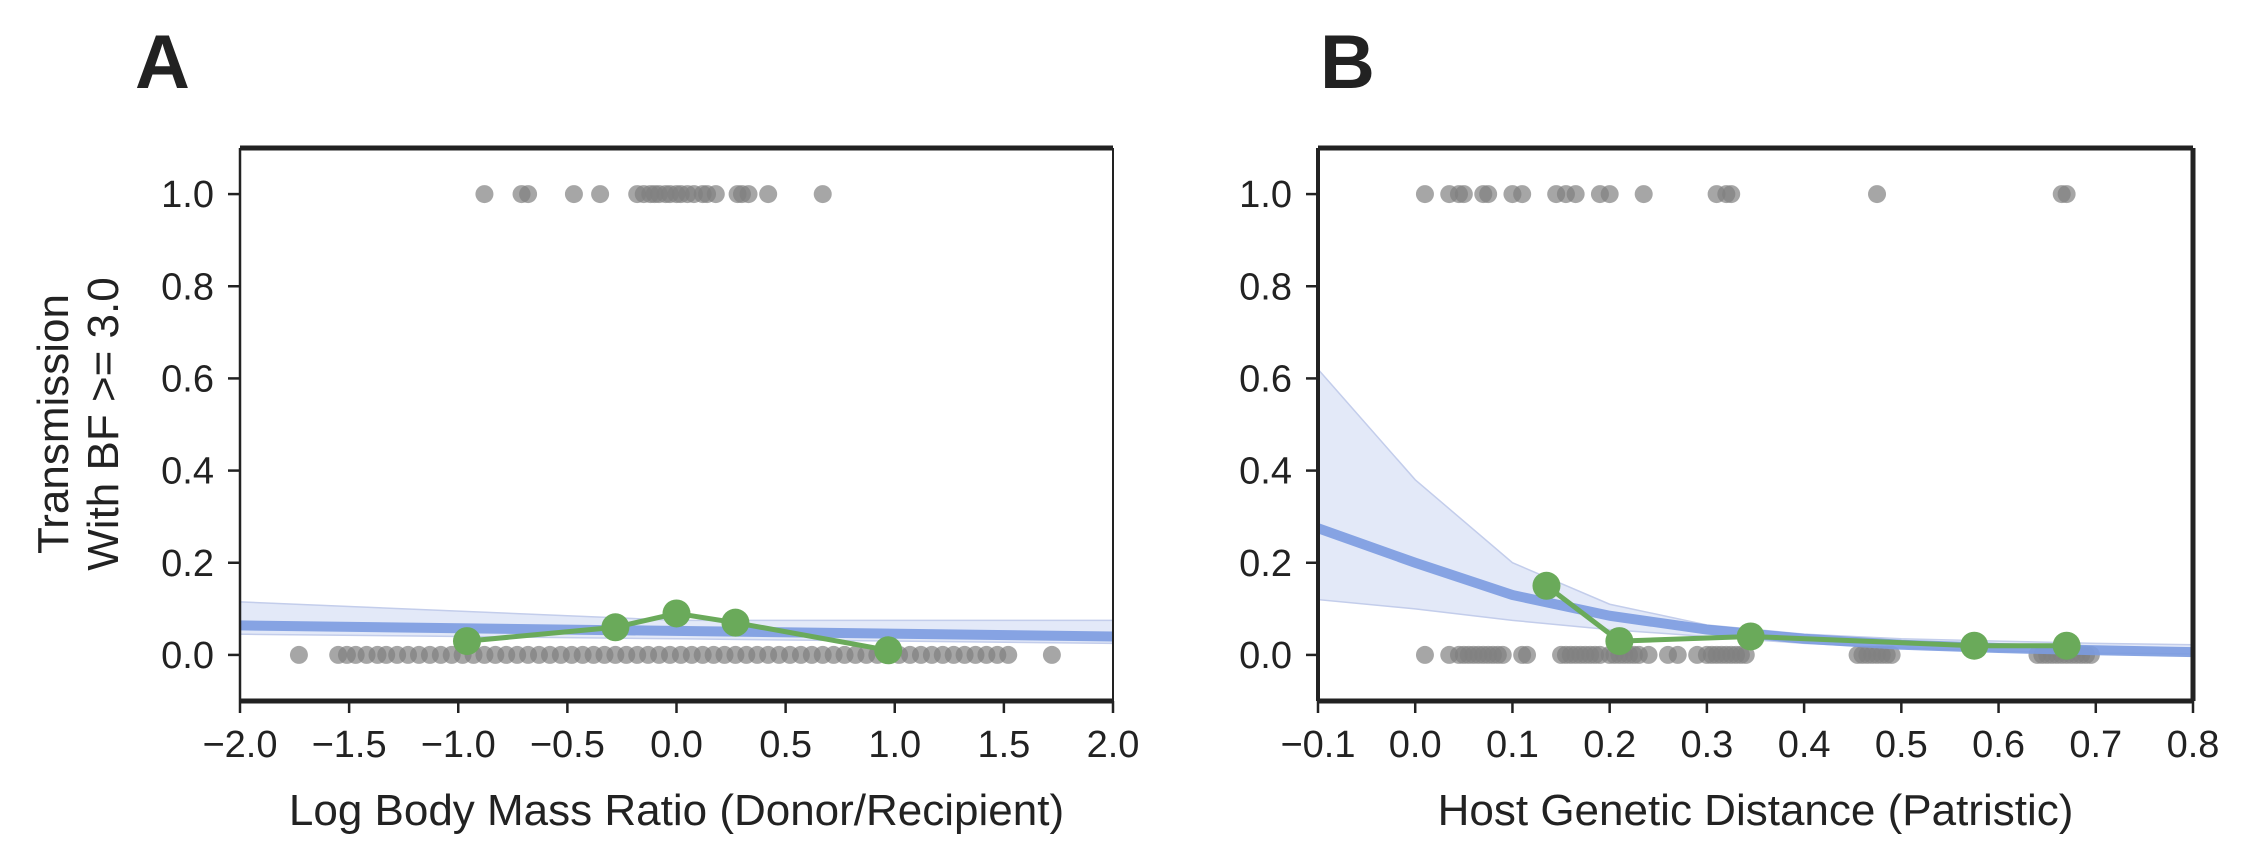 This screenshot has width=2250, height=866. What do you see at coordinates (1804, 745) in the screenshot?
I see `x-tick-label: 0.4` at bounding box center [1804, 745].